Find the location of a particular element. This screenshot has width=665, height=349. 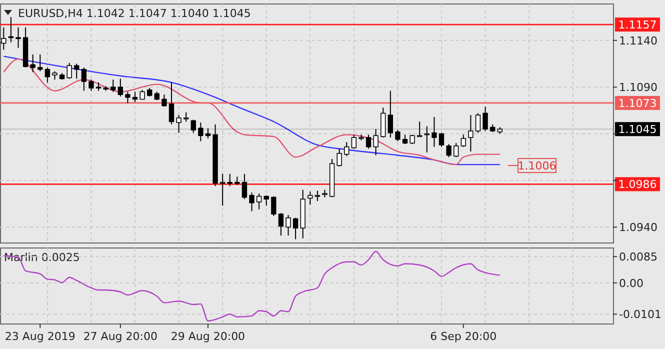

ref-line-label: 1.1073 is located at coordinates (637, 103).